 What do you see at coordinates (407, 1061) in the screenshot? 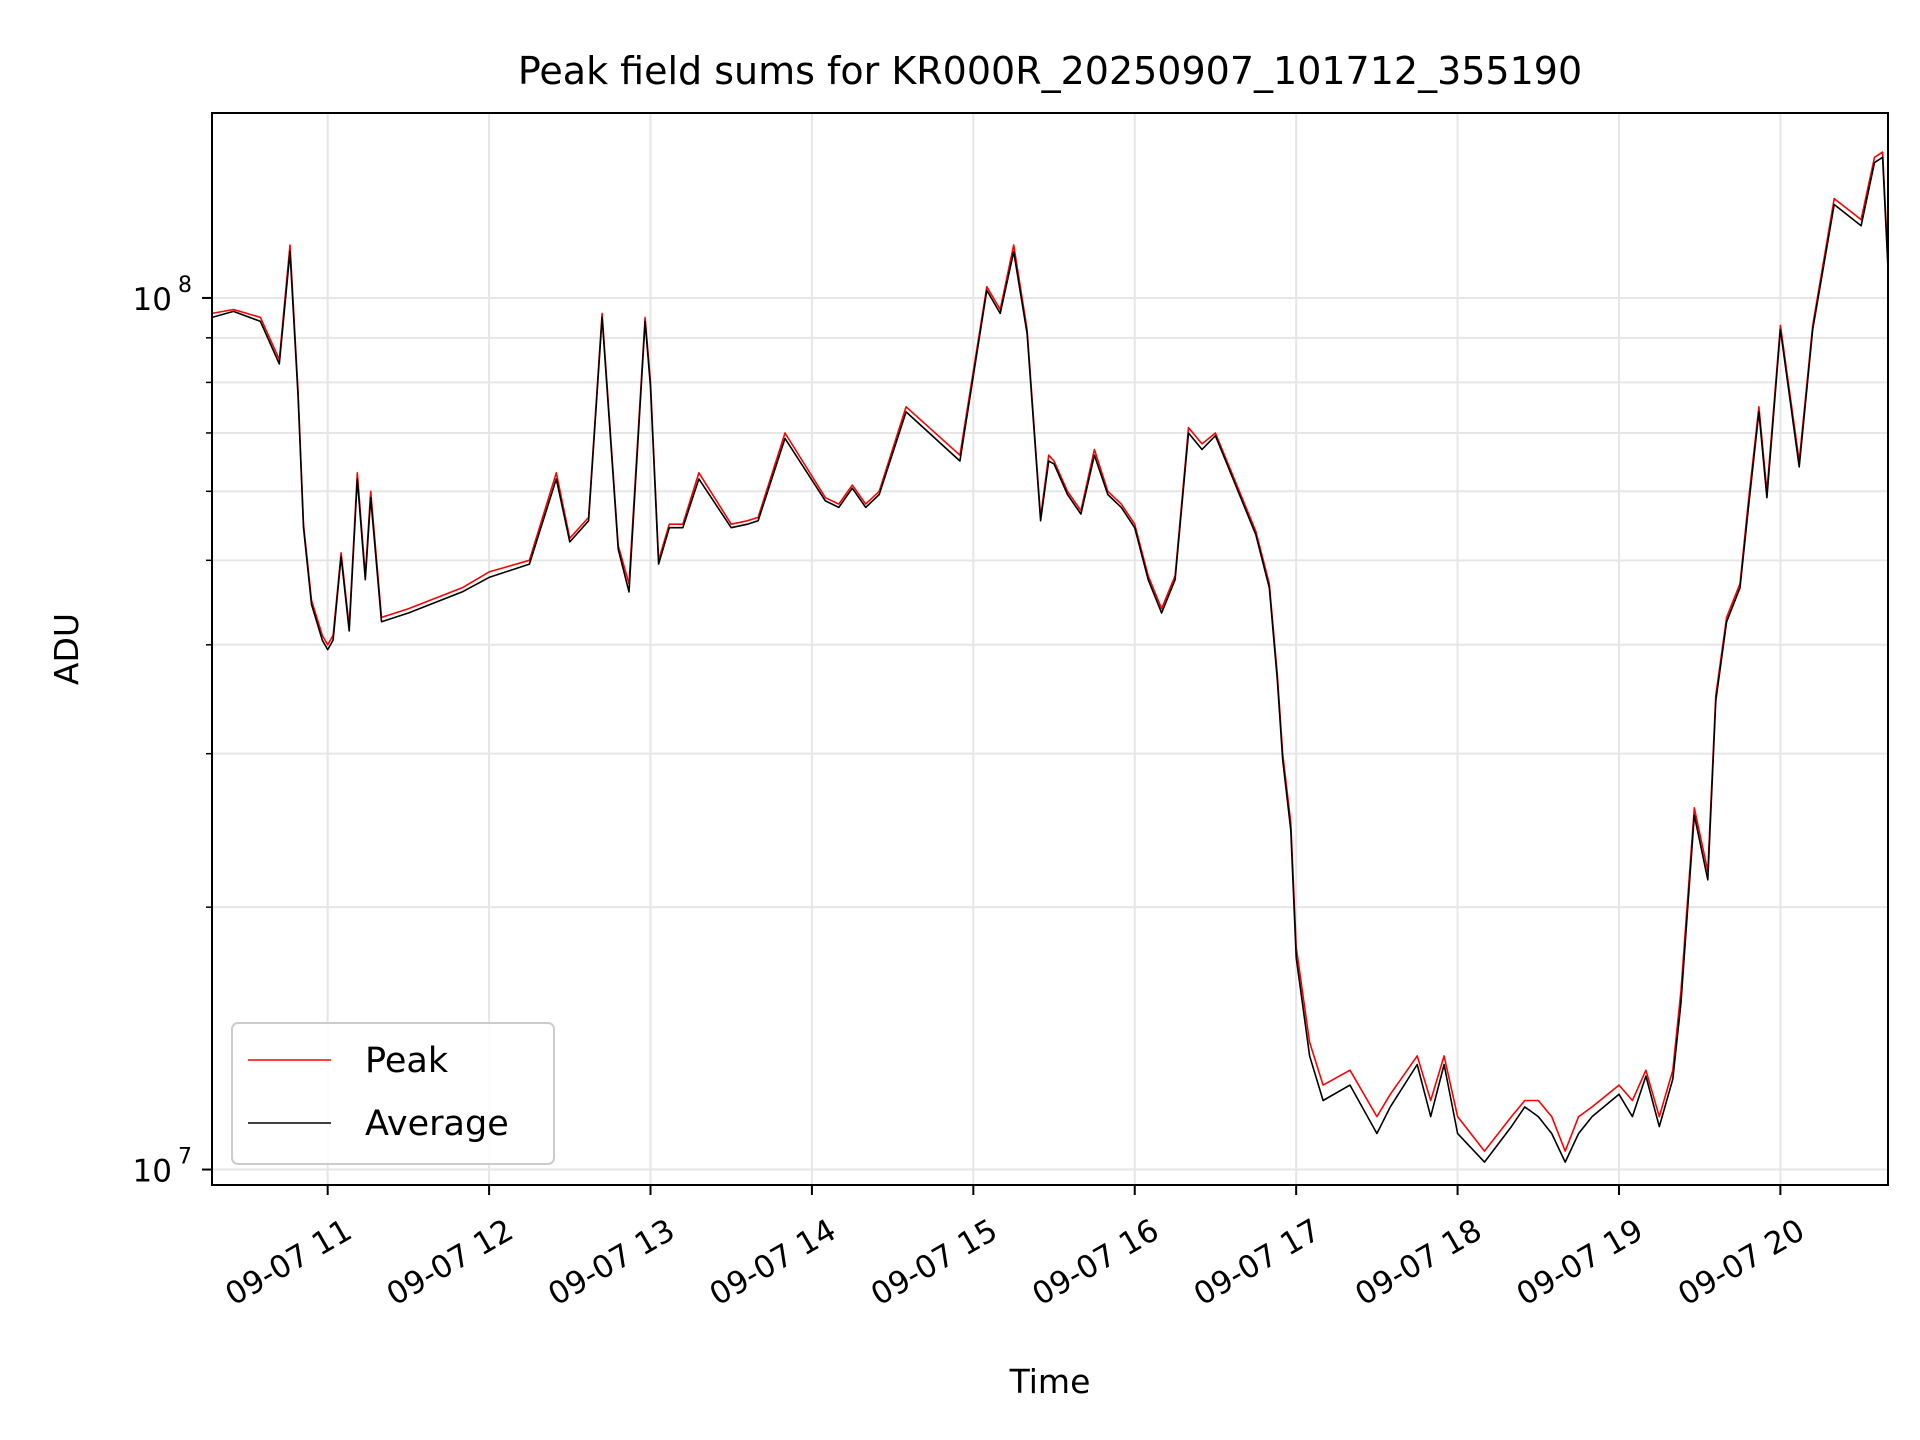
I see `legend-label-peak: Peak` at bounding box center [407, 1061].